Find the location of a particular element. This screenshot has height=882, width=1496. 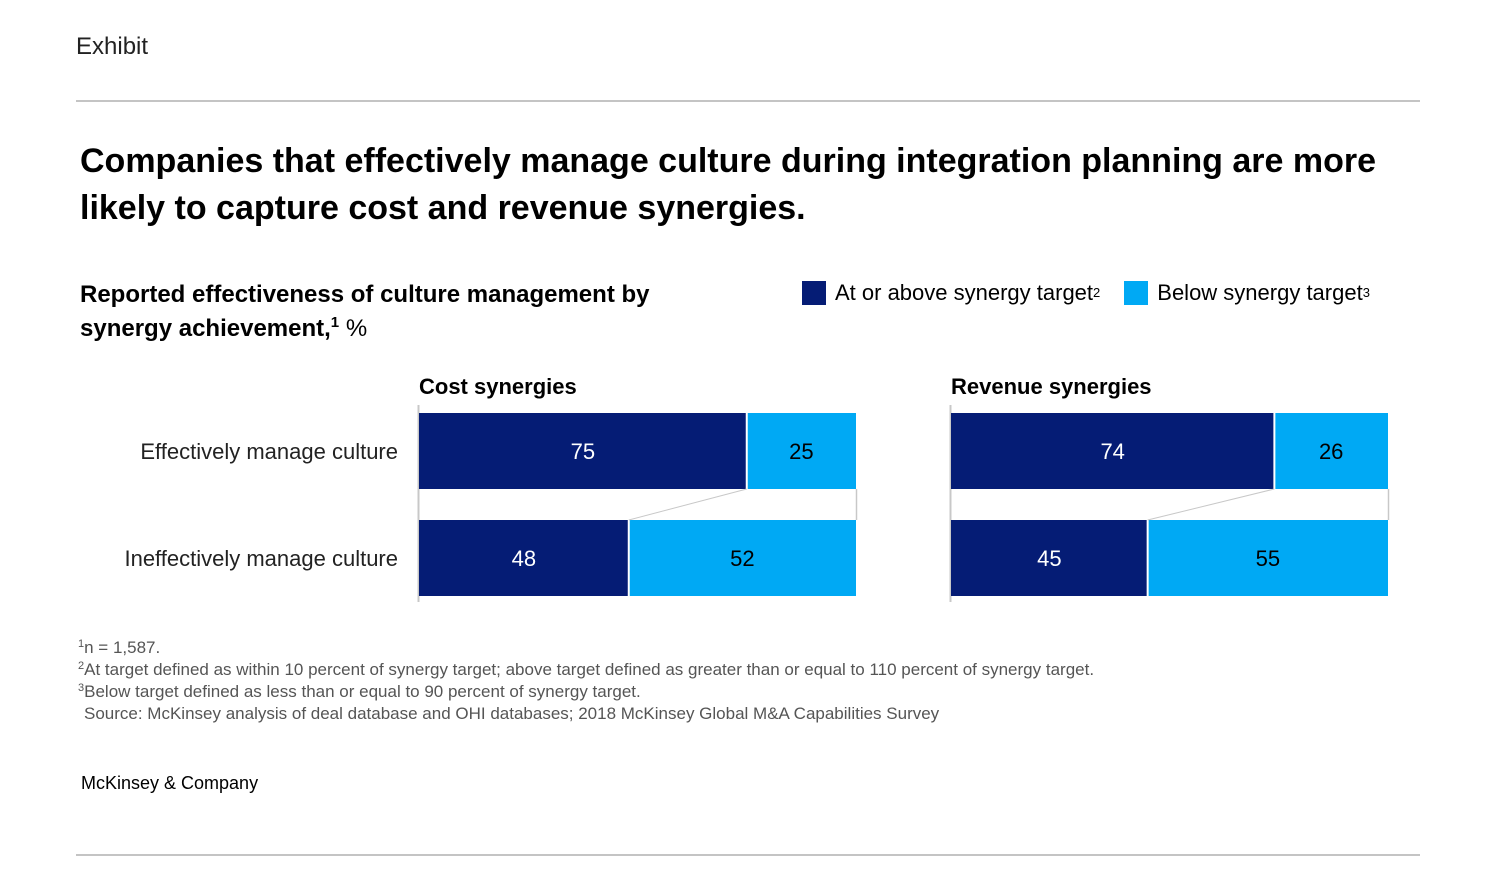

legend-swatch-below-target is located at coordinates (1136, 293).